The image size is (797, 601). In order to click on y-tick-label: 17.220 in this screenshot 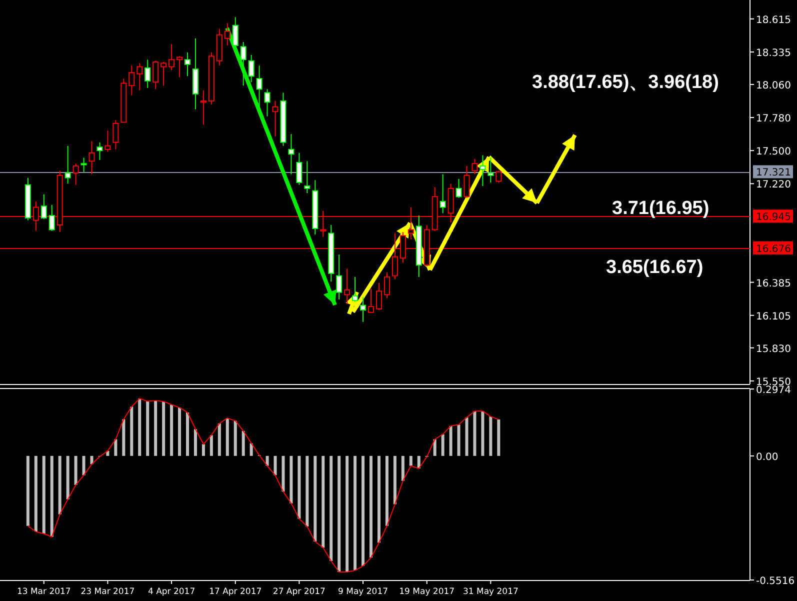, I will do `click(773, 185)`.